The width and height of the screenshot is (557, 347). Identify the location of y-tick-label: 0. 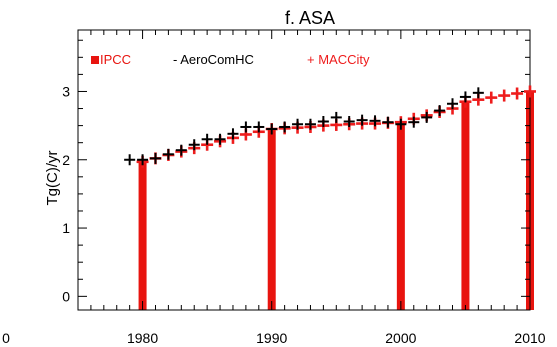
(66, 296).